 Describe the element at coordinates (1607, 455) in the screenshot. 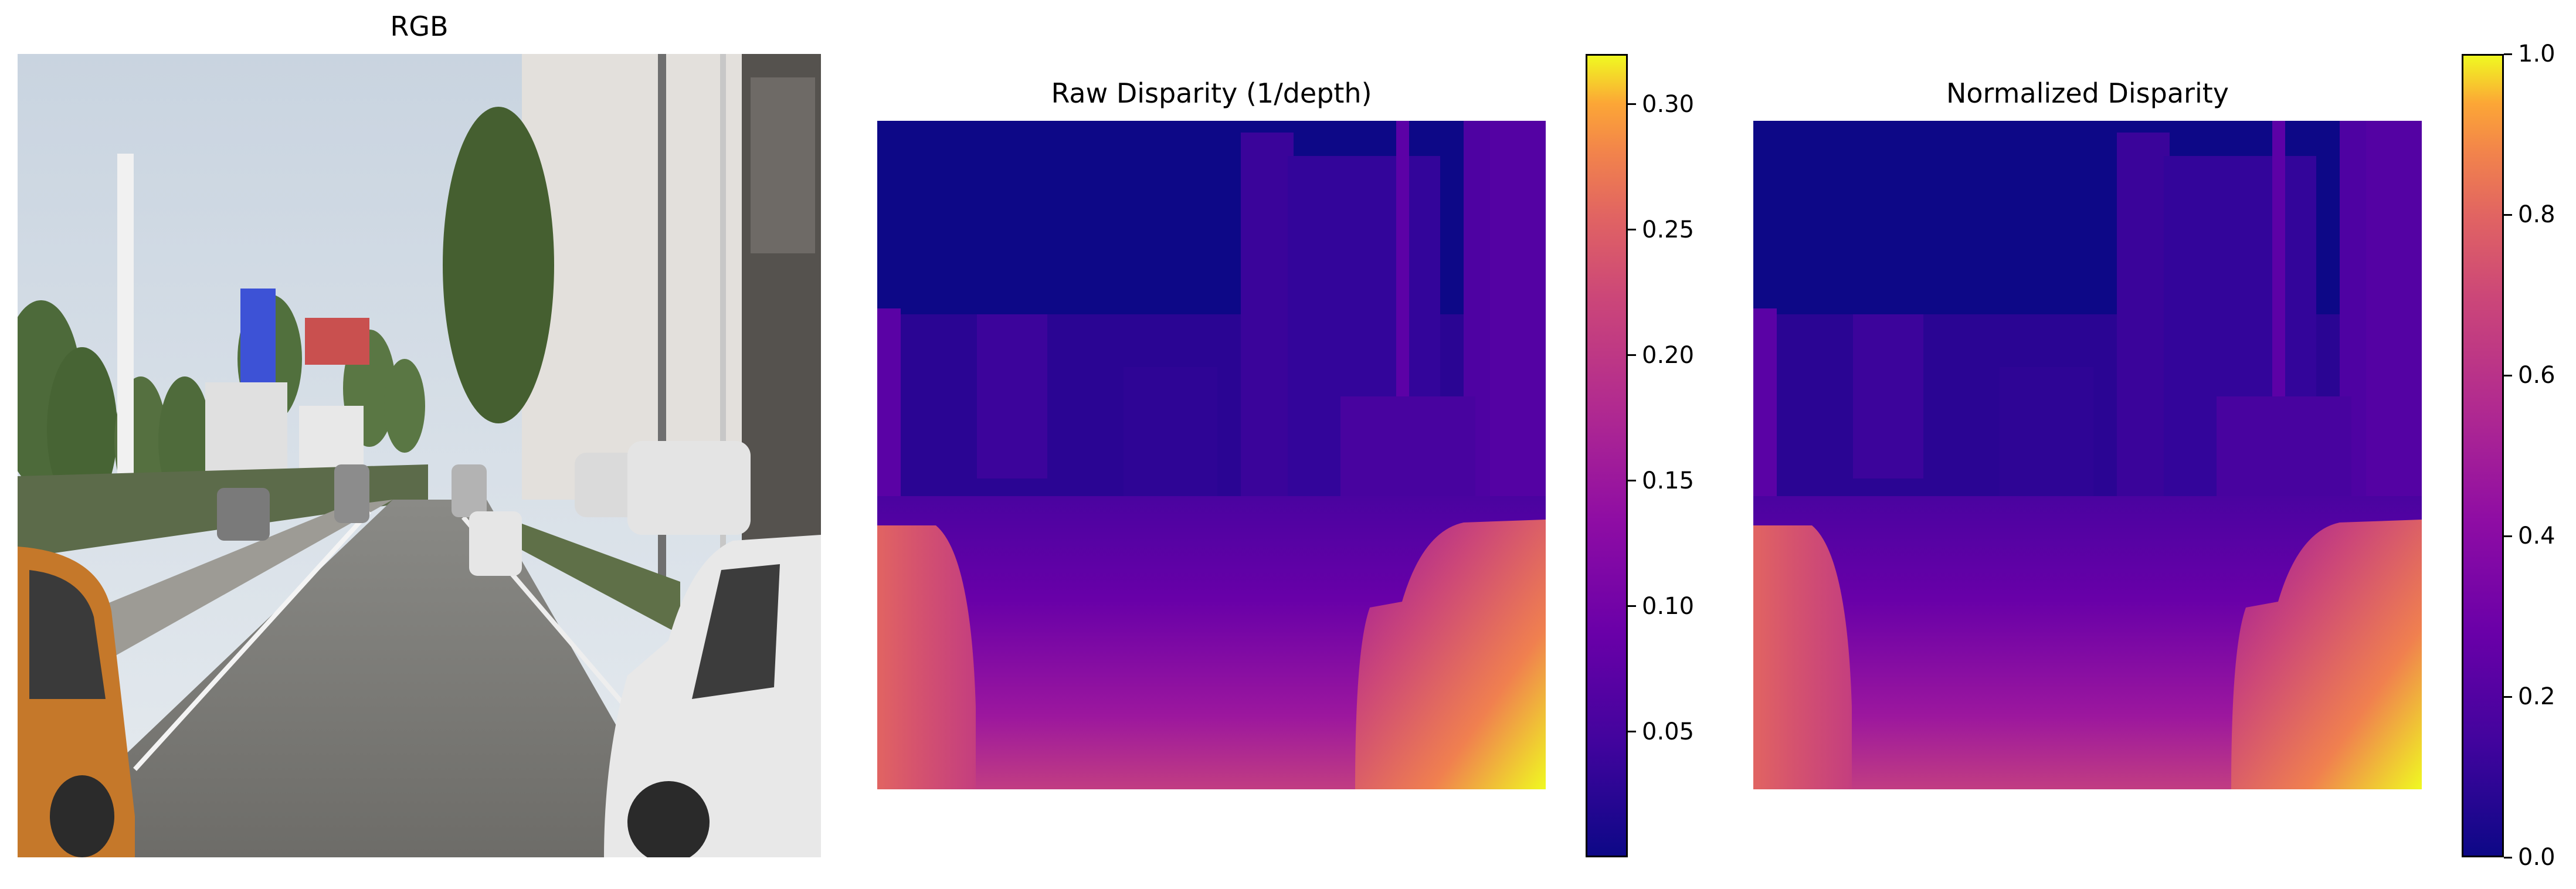

I see `raw-disparity-colorbar` at that location.